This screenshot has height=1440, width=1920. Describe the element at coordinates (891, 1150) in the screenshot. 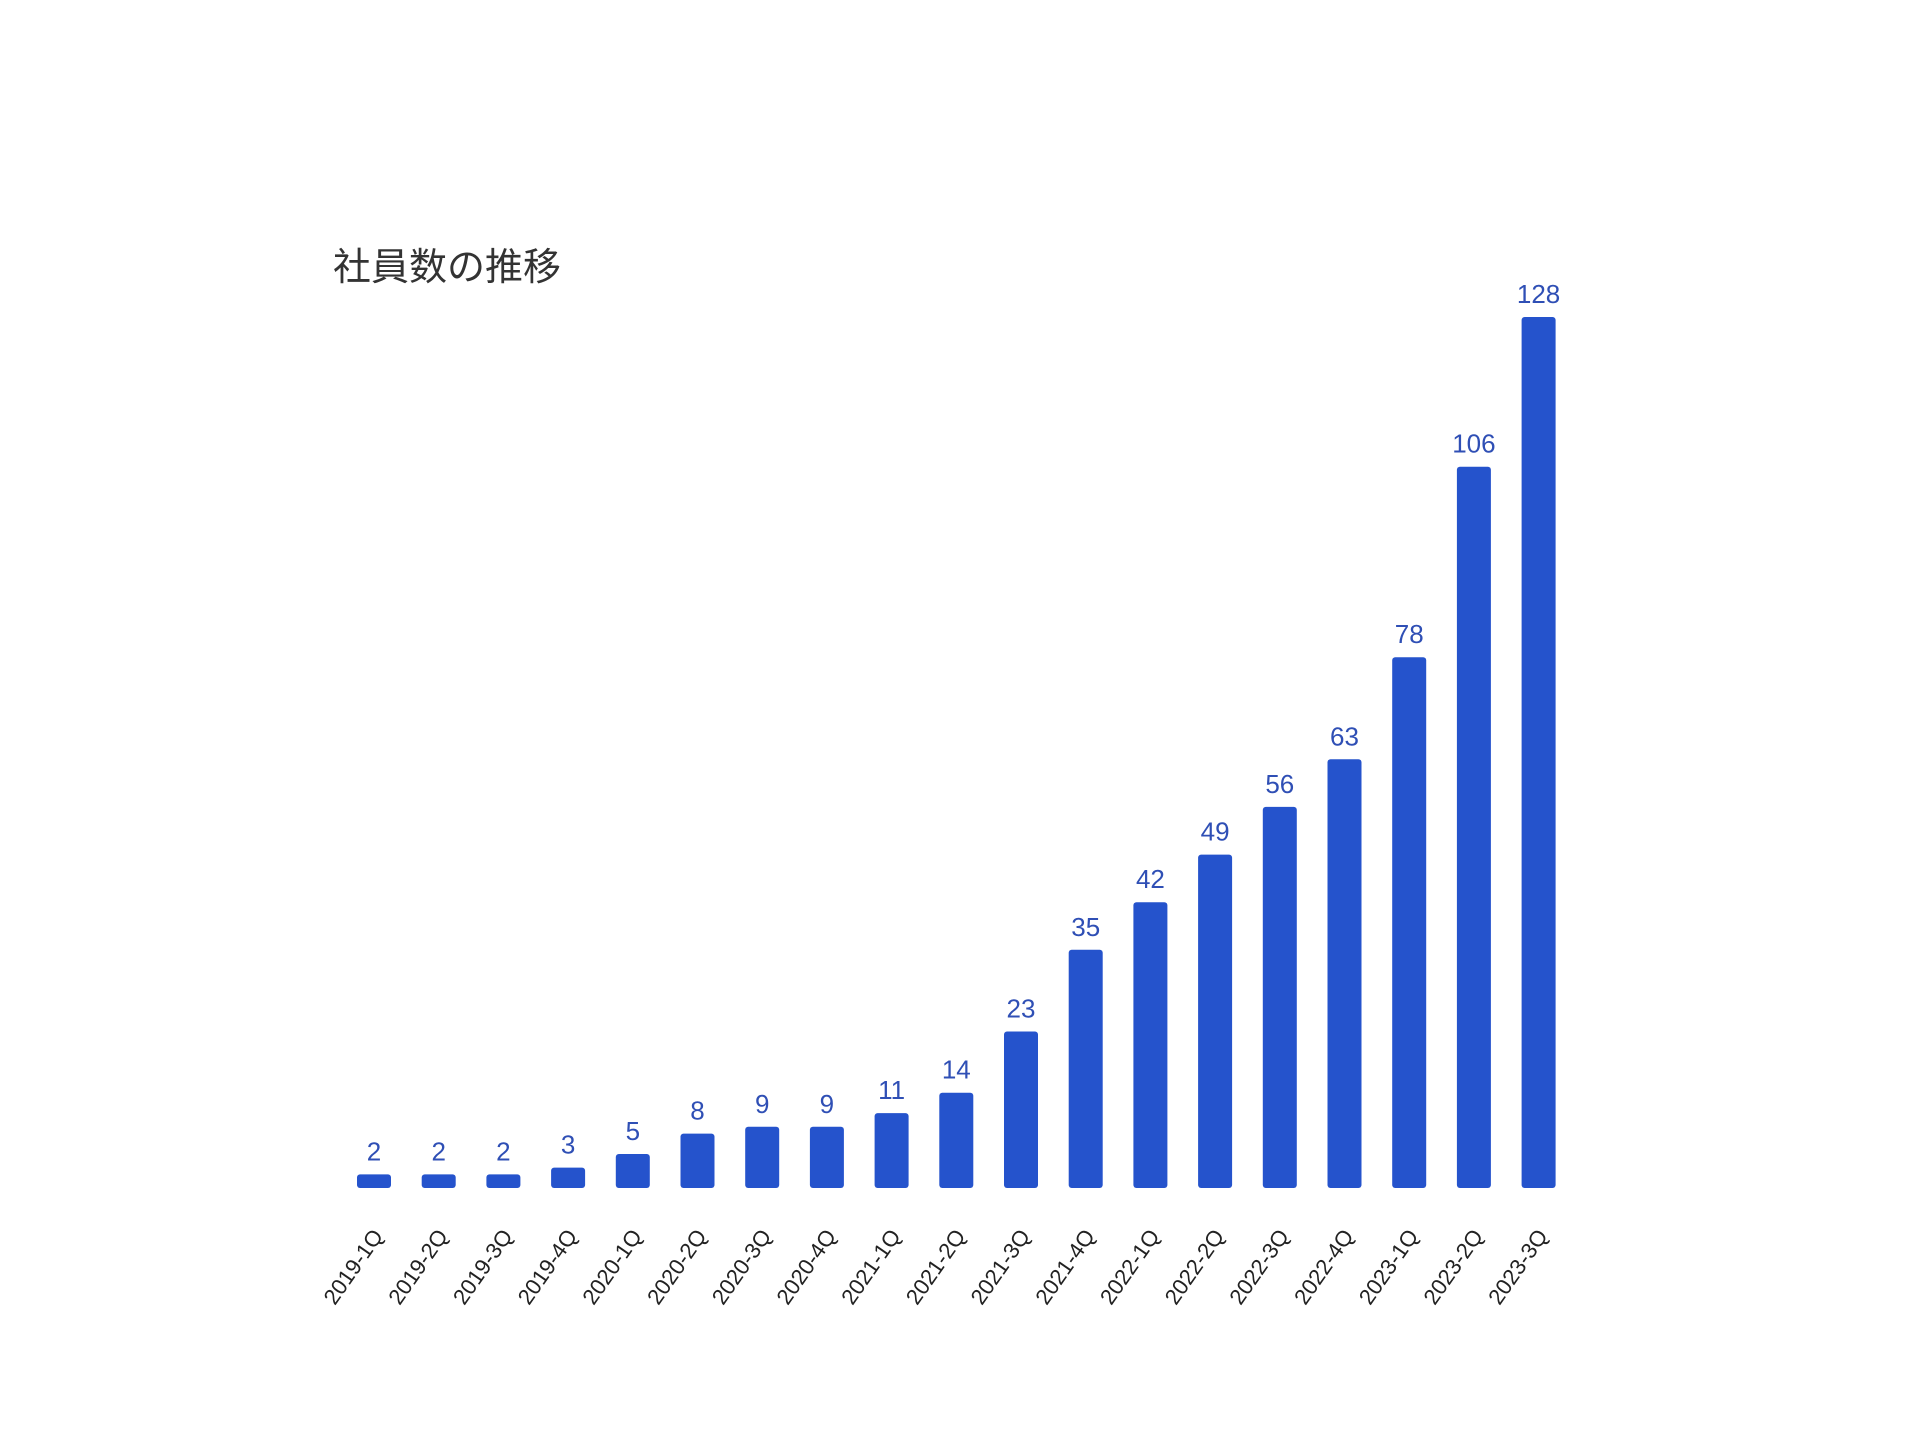

I see `bar-2021-1Q` at that location.